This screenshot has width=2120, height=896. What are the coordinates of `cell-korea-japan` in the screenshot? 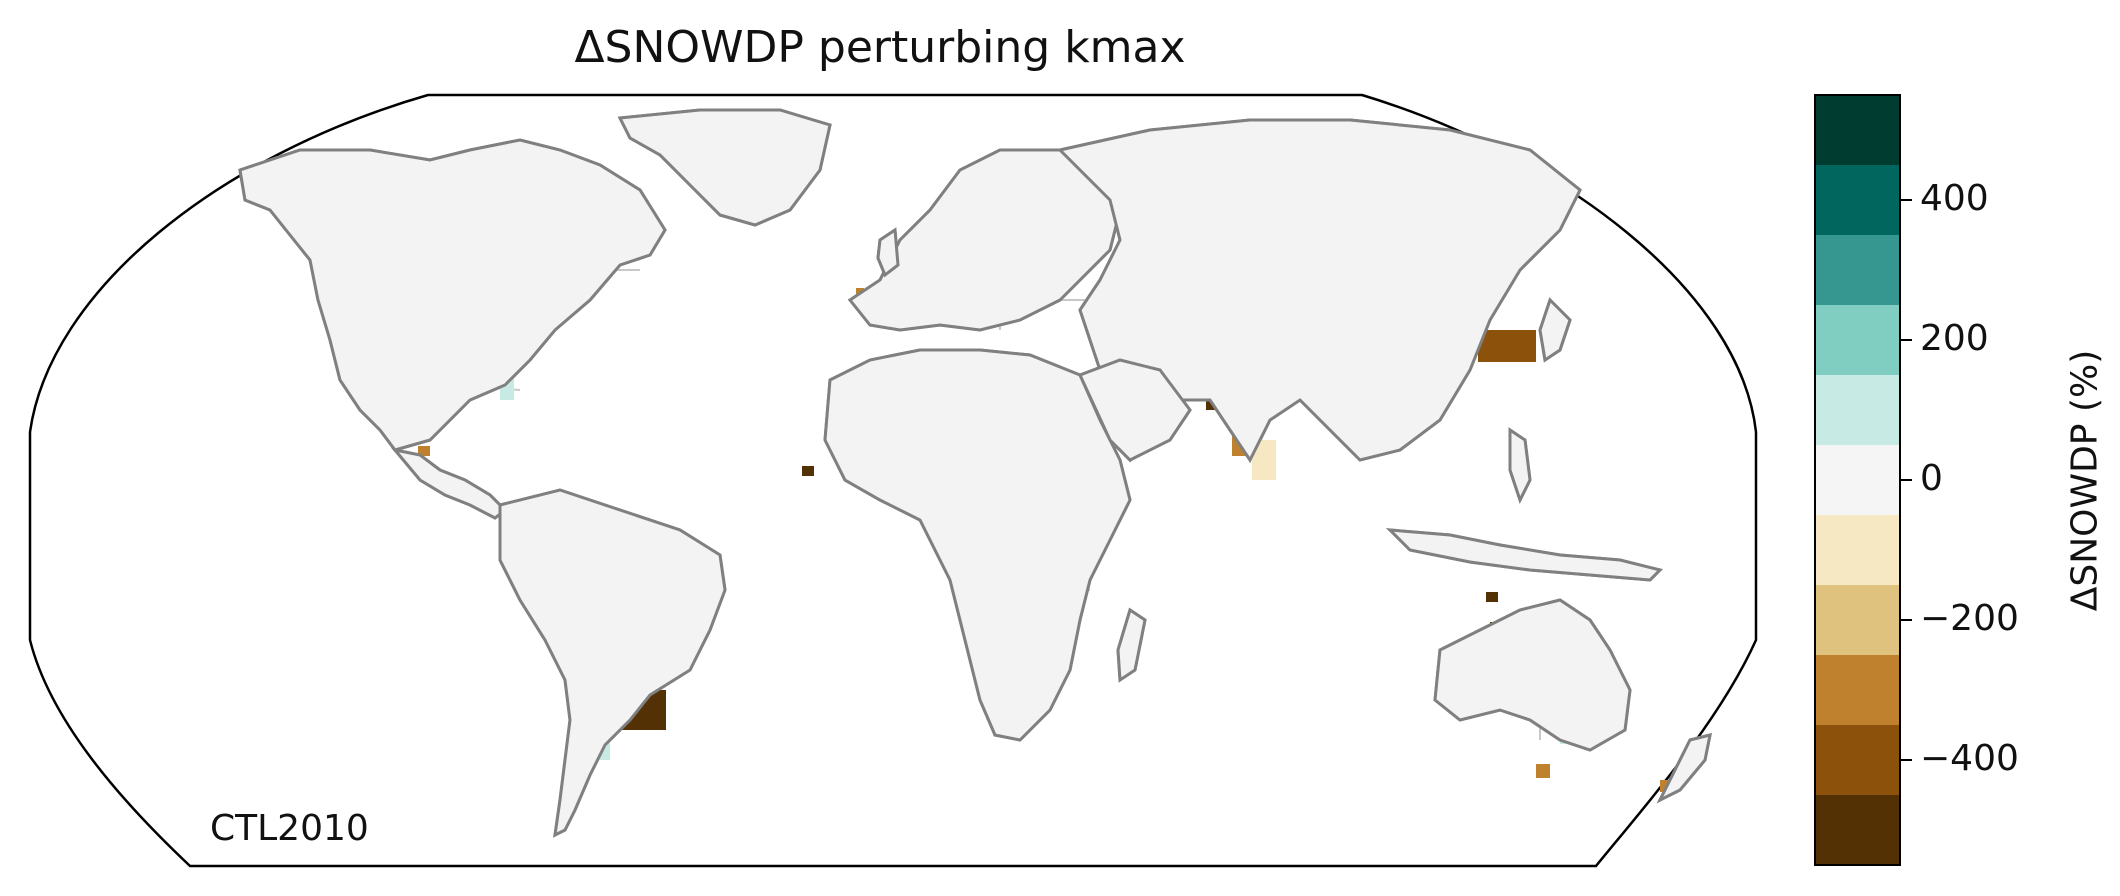 It's located at (1507, 346).